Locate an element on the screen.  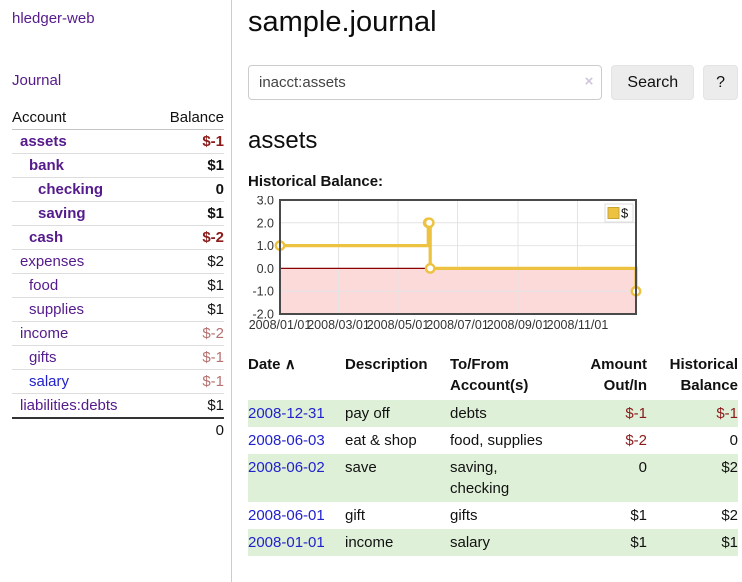
transaction-date-link: 2008-06-01 is located at coordinates (286, 515).